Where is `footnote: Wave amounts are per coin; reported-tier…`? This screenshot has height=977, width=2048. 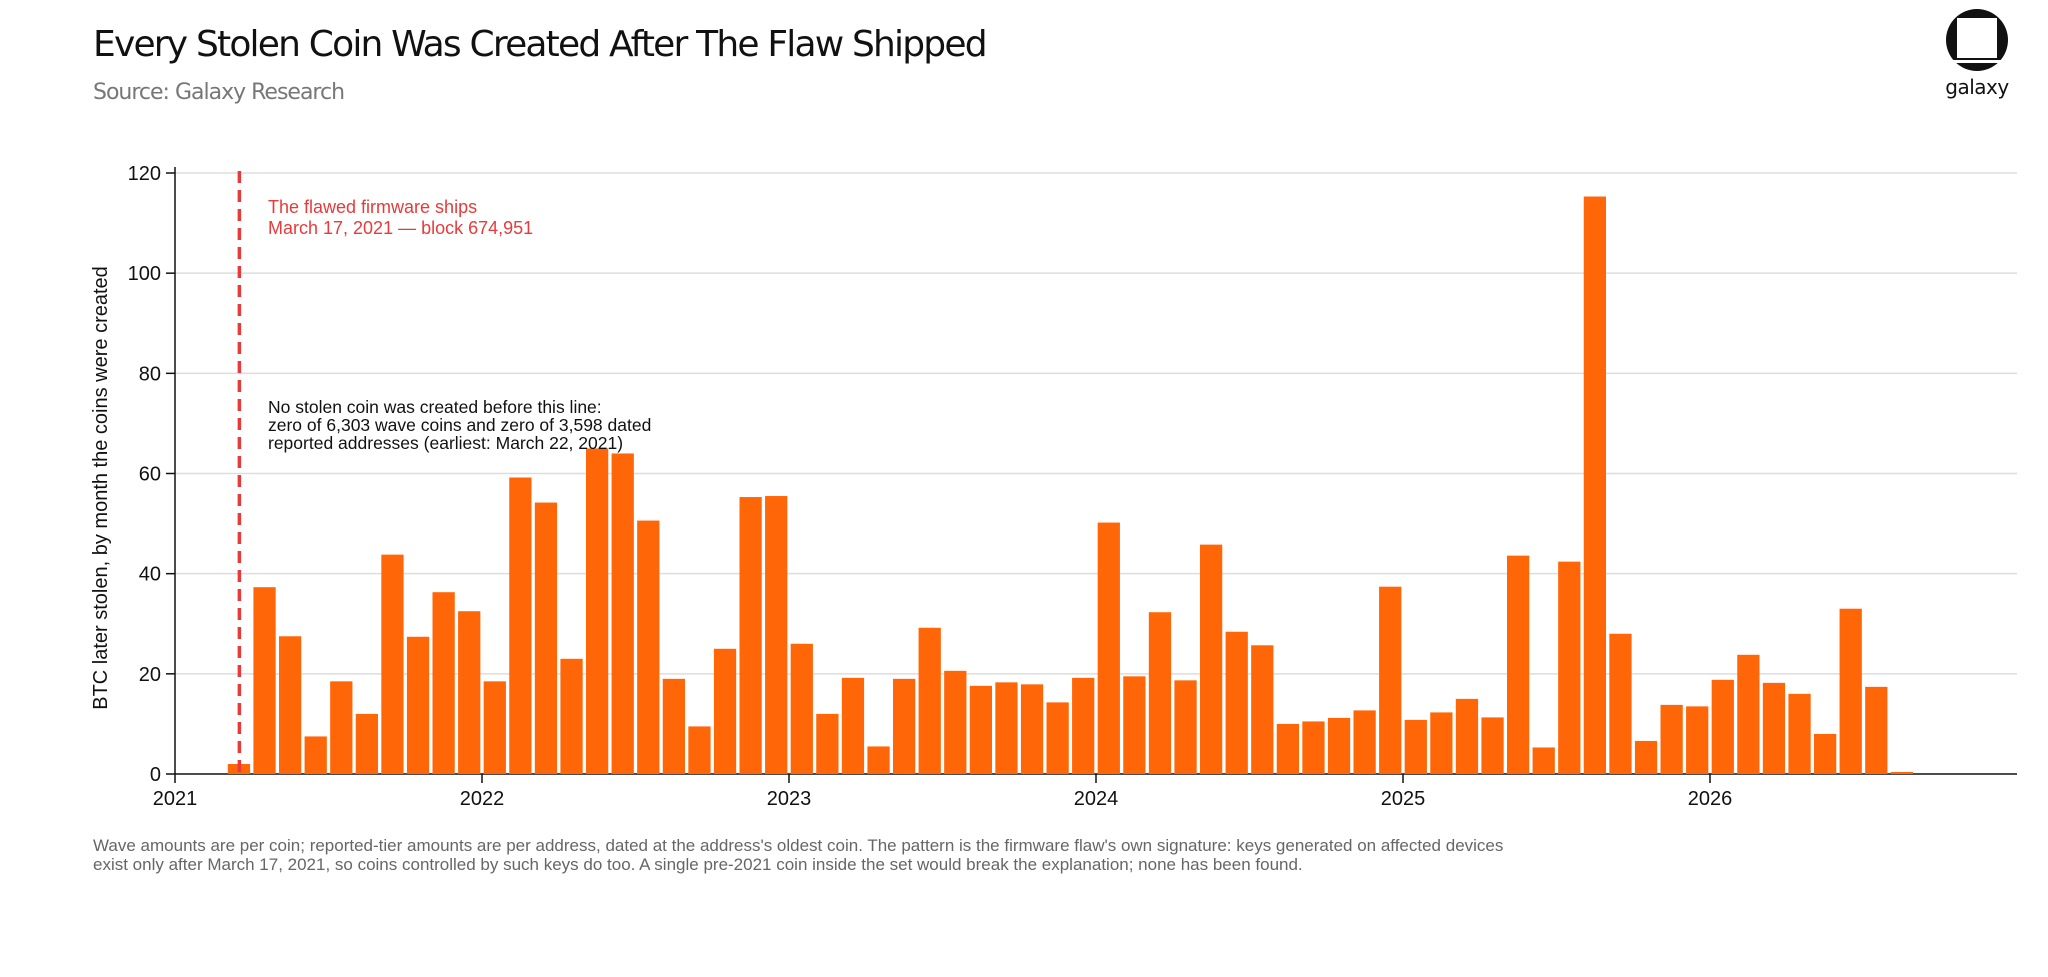 footnote: Wave amounts are per coin; reported-tier… is located at coordinates (873, 855).